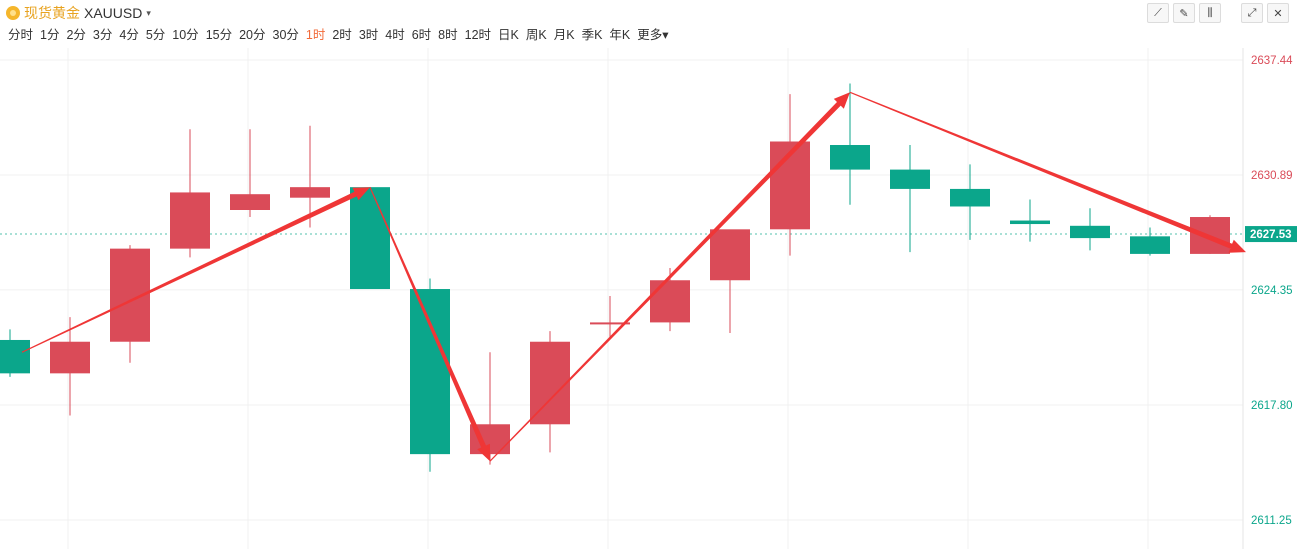 This screenshot has width=1297, height=549. Describe the element at coordinates (219, 35) in the screenshot. I see `period-tab: 15分` at that location.